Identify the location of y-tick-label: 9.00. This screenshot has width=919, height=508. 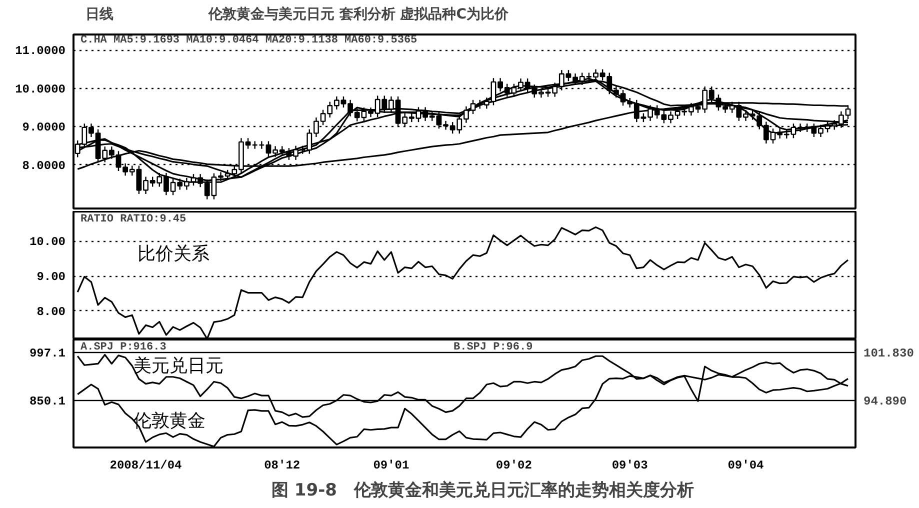
(51, 277).